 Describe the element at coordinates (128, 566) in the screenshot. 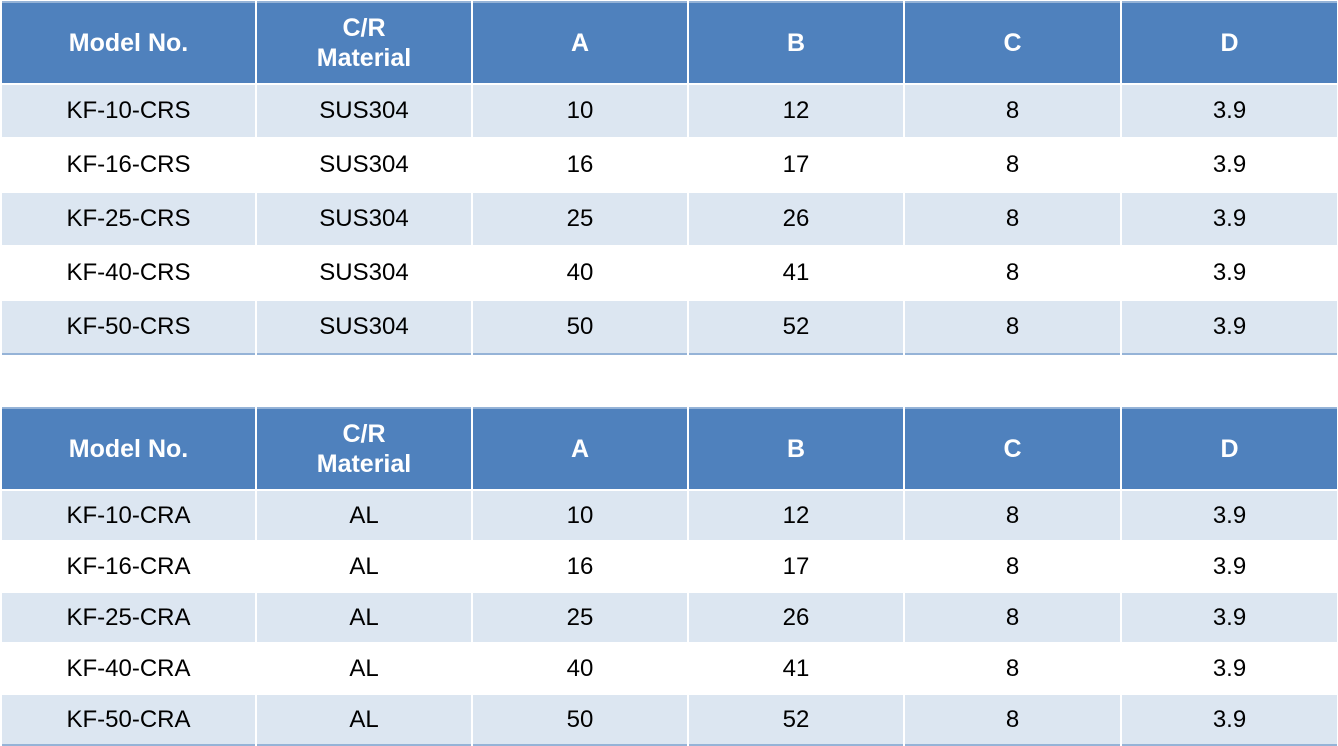

I see `table-cell: KF-16-CRA` at that location.